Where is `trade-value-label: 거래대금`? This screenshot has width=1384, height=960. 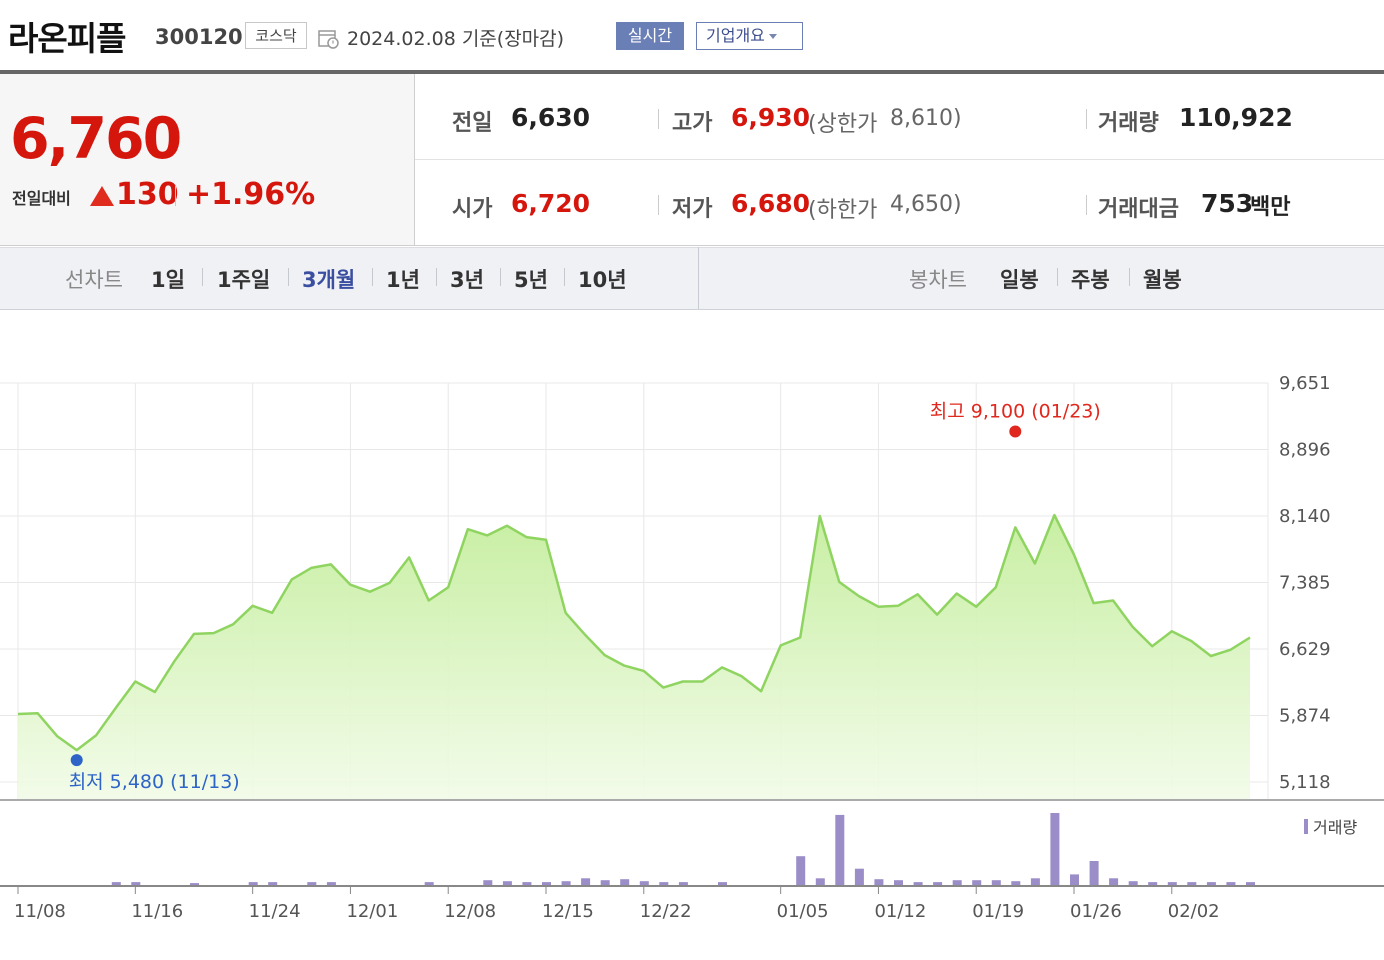
trade-value-label: 거래대금 is located at coordinates (1138, 209).